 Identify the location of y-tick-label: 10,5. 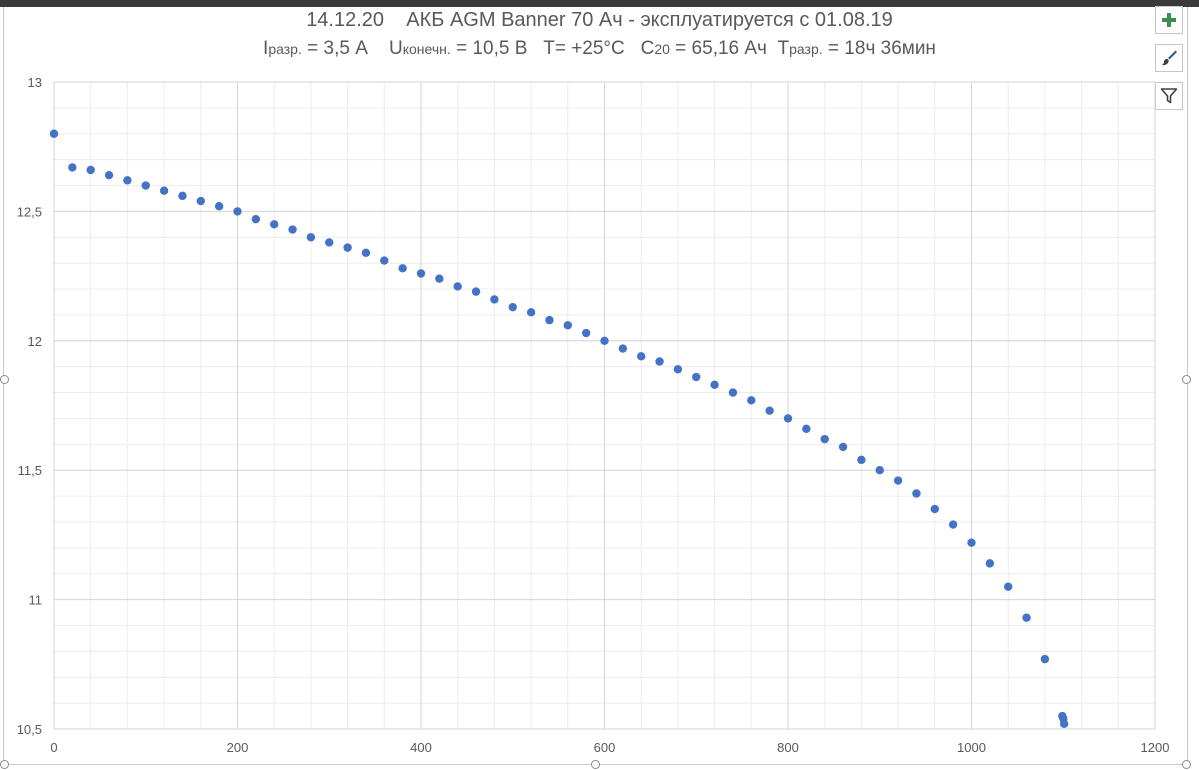
(29, 729).